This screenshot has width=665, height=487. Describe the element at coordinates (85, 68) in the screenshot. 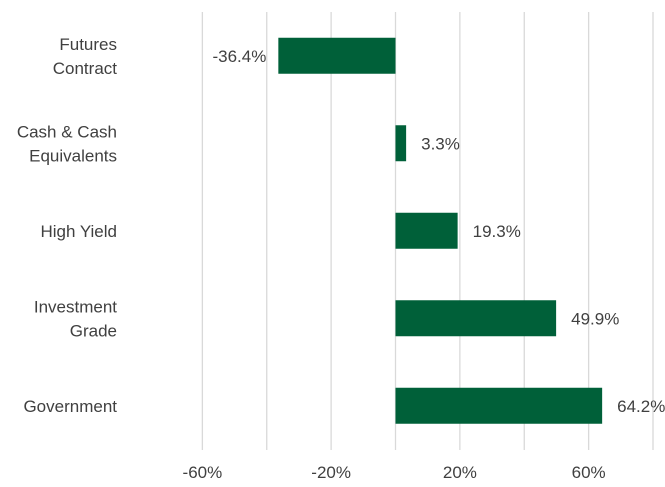

I see `category-label: Contract` at that location.